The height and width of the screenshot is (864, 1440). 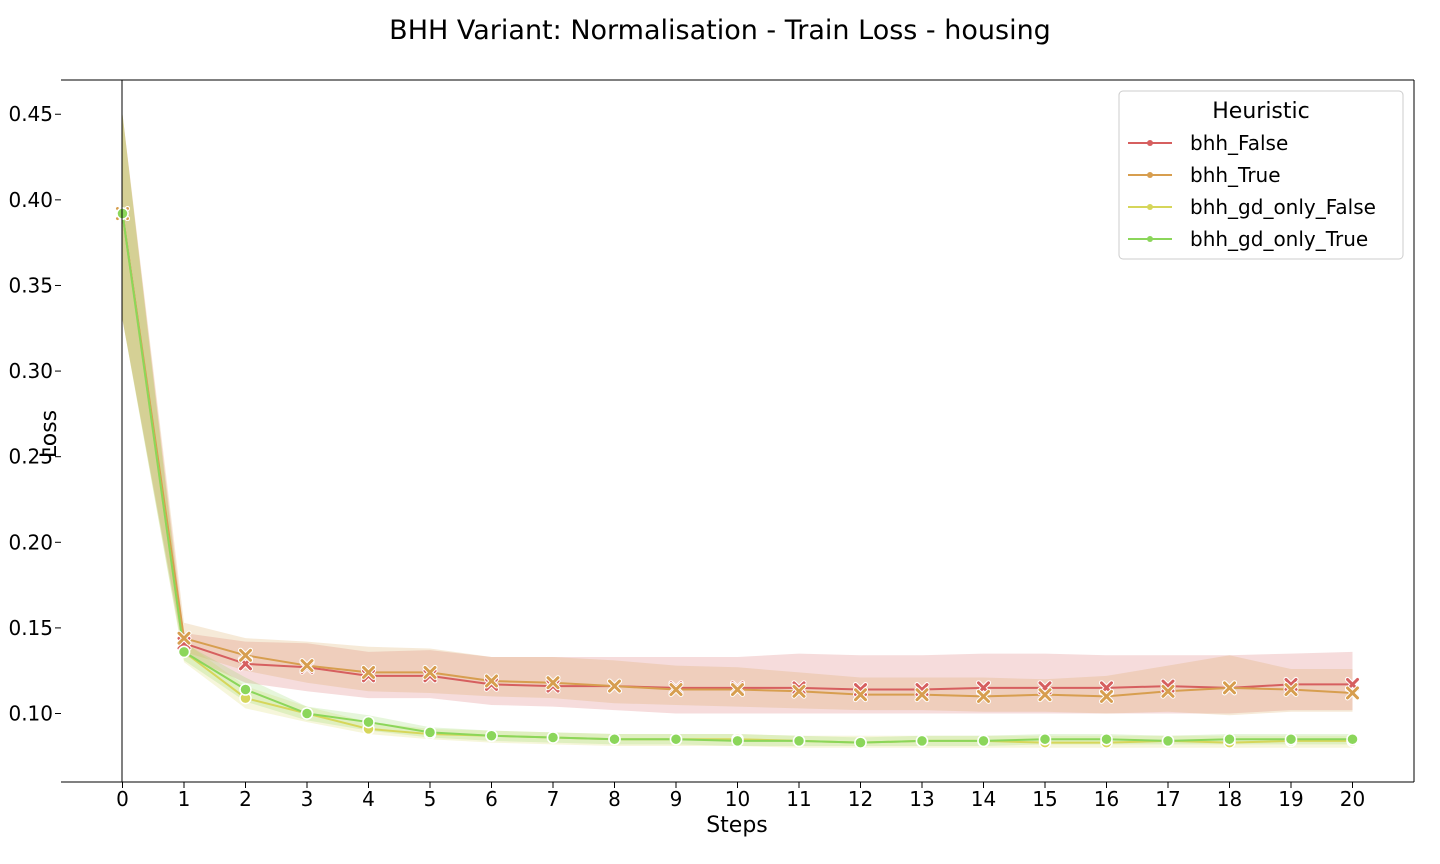 What do you see at coordinates (1150, 175) in the screenshot?
I see `legend-marker-bhh_True` at bounding box center [1150, 175].